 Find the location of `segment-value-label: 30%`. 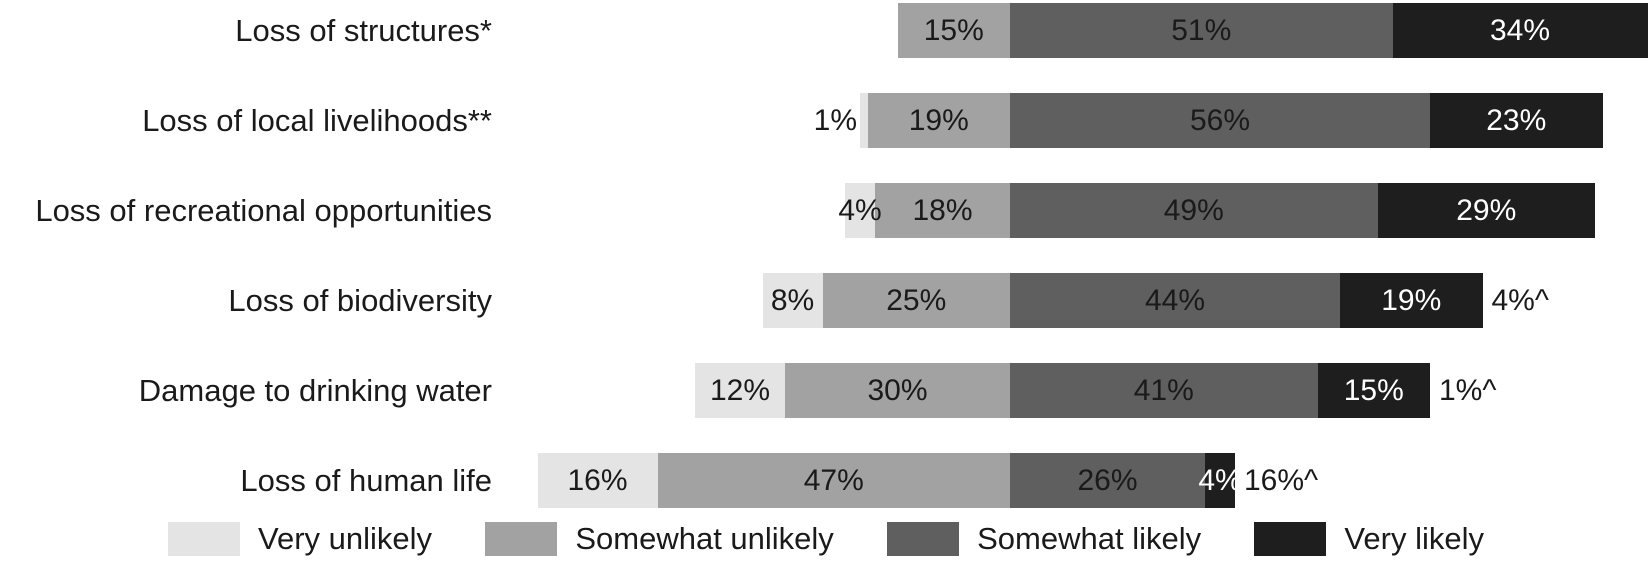

segment-value-label: 30% is located at coordinates (897, 390).